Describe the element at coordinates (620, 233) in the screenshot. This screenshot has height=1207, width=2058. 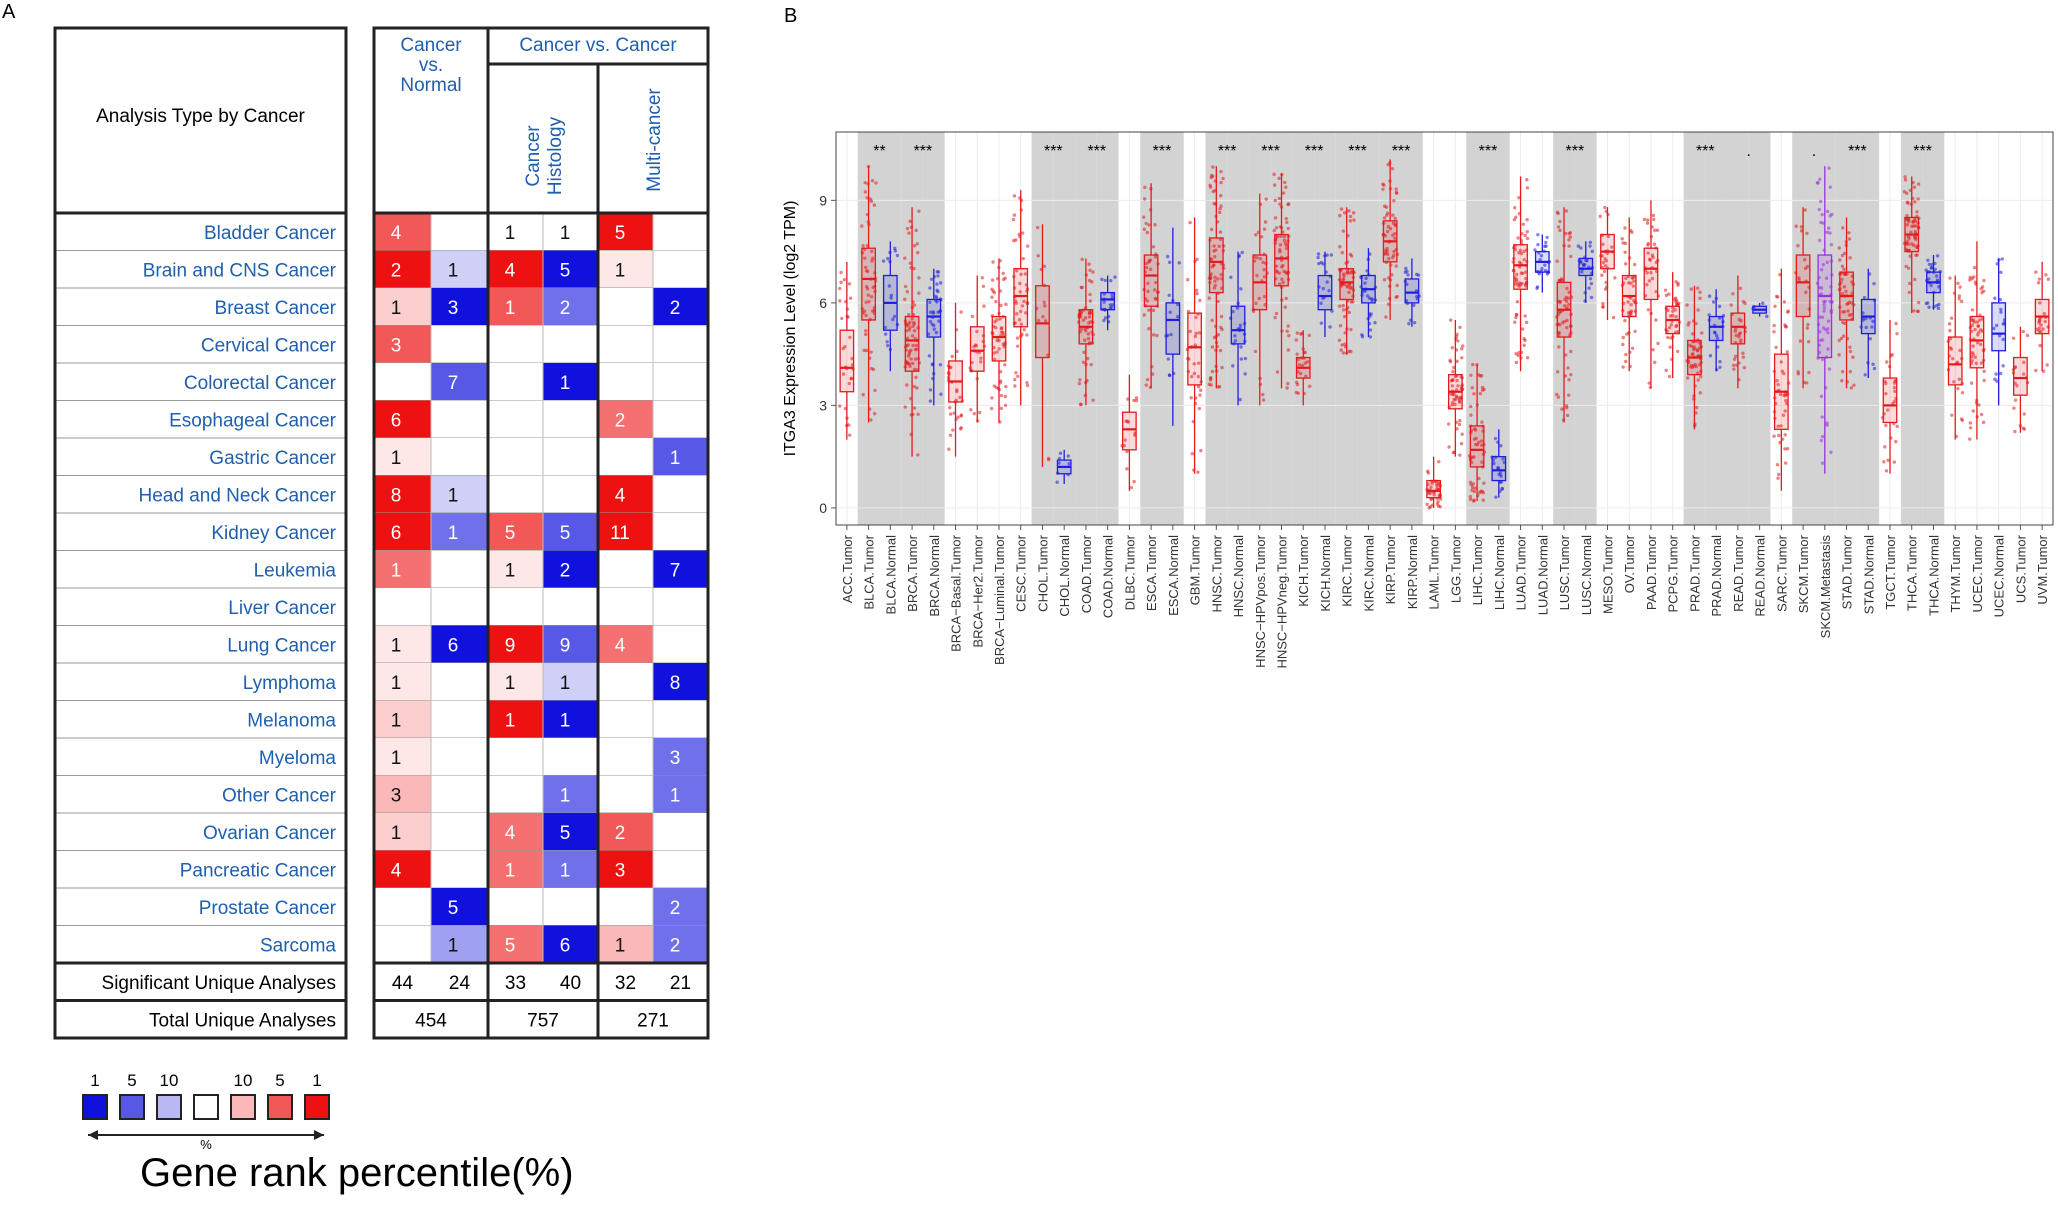
I see `analysis-count: 5` at that location.